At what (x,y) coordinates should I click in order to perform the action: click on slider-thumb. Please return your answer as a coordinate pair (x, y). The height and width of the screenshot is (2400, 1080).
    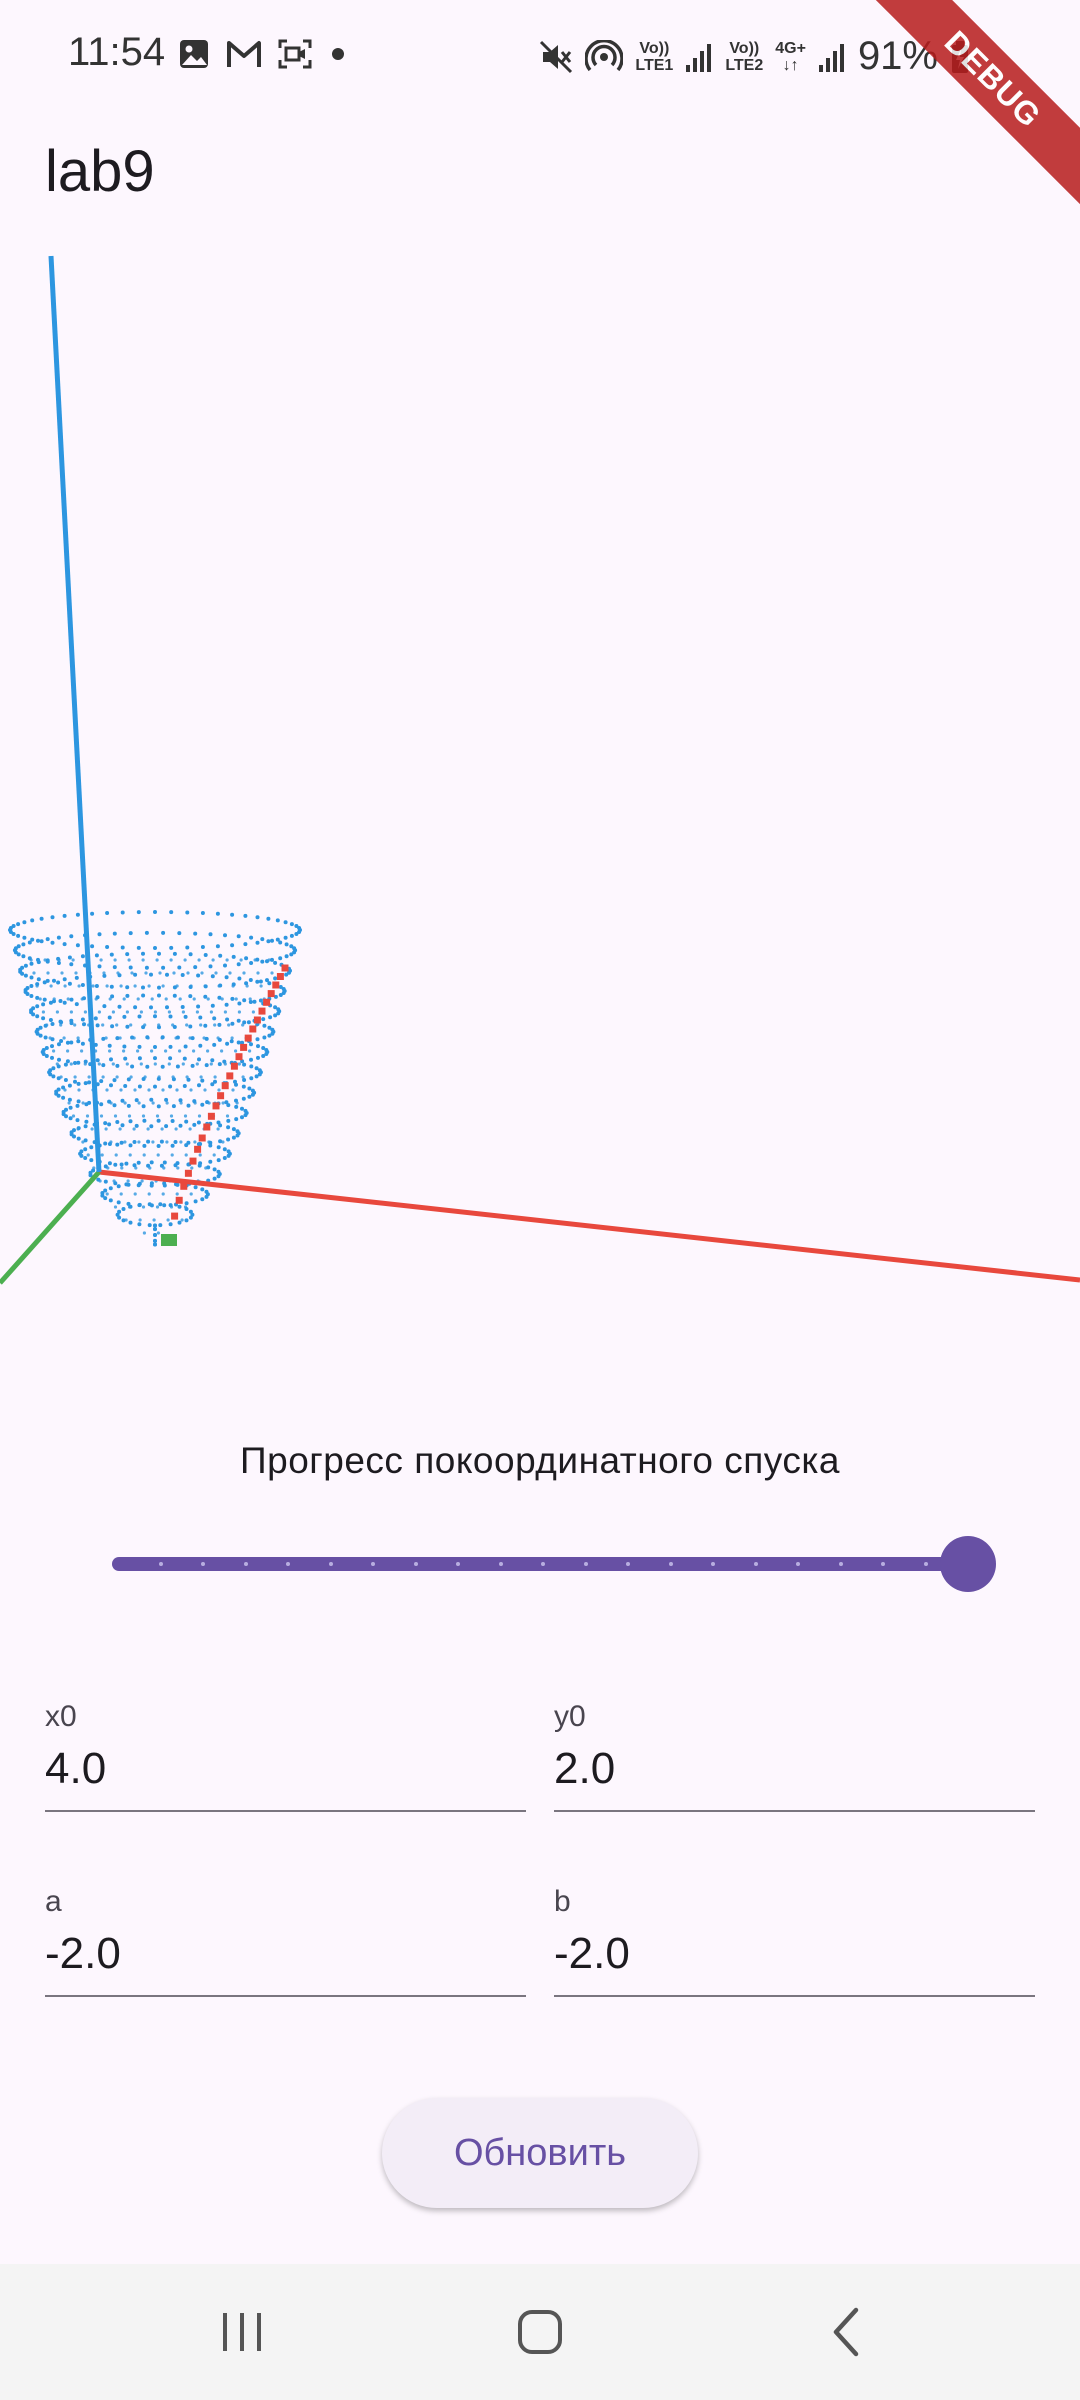
    Looking at the image, I should click on (968, 1564).